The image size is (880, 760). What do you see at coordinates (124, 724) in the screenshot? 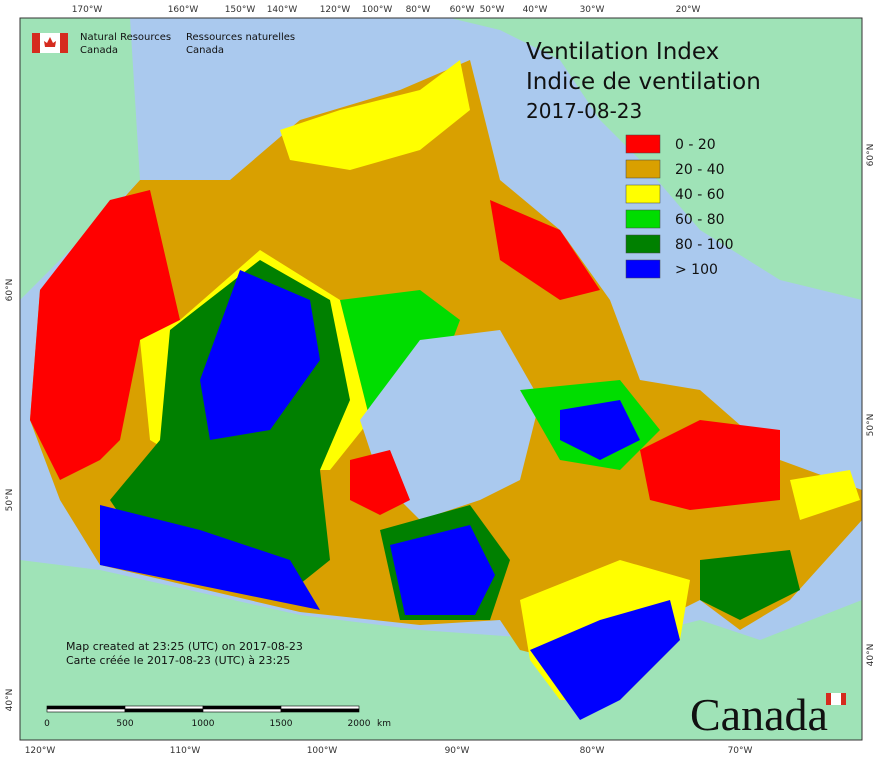
I see `scale-label: 500` at bounding box center [124, 724].